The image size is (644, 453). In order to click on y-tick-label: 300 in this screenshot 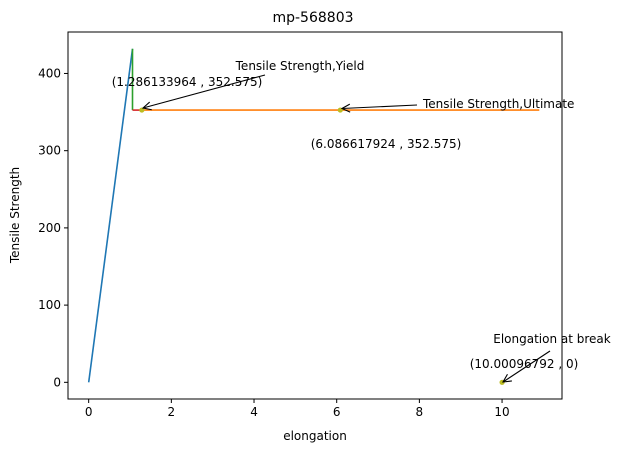, I will do `click(49, 151)`.